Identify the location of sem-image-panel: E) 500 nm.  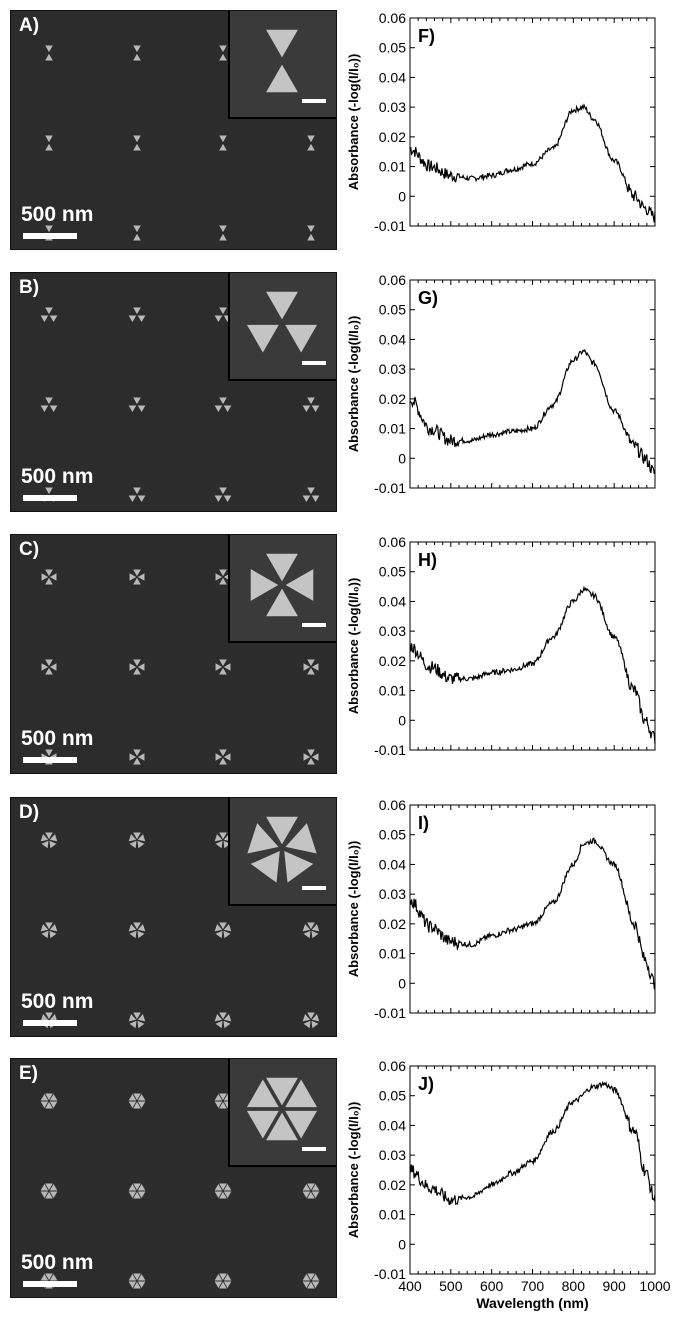
(173, 1178).